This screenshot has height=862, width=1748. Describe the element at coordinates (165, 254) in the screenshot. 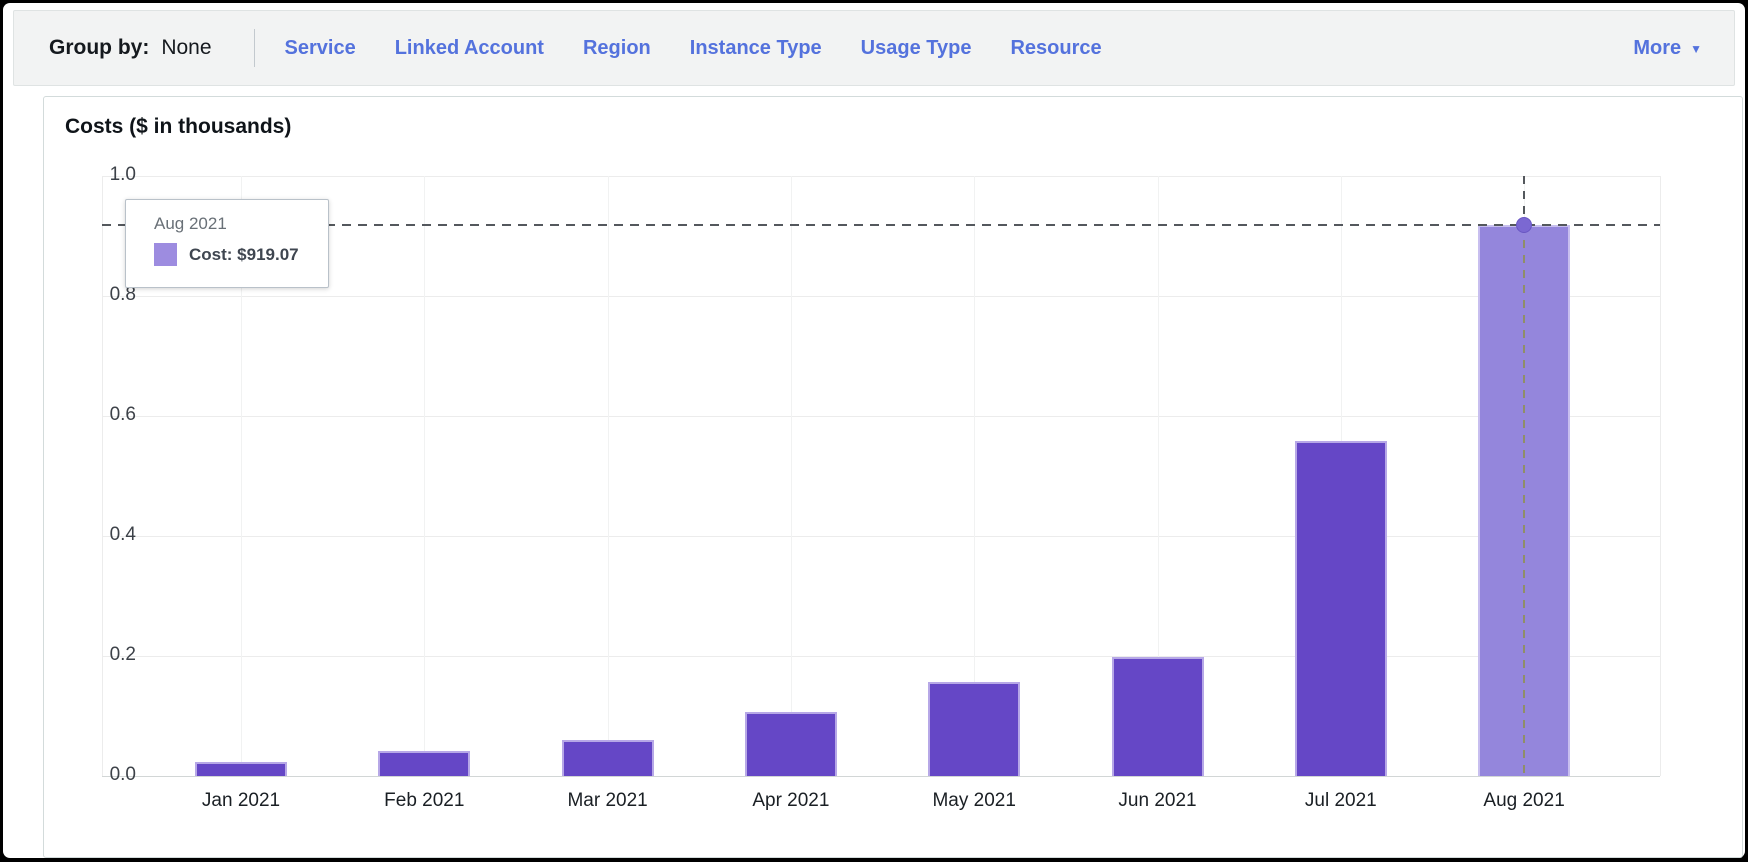

I see `cost-series-swatch` at that location.